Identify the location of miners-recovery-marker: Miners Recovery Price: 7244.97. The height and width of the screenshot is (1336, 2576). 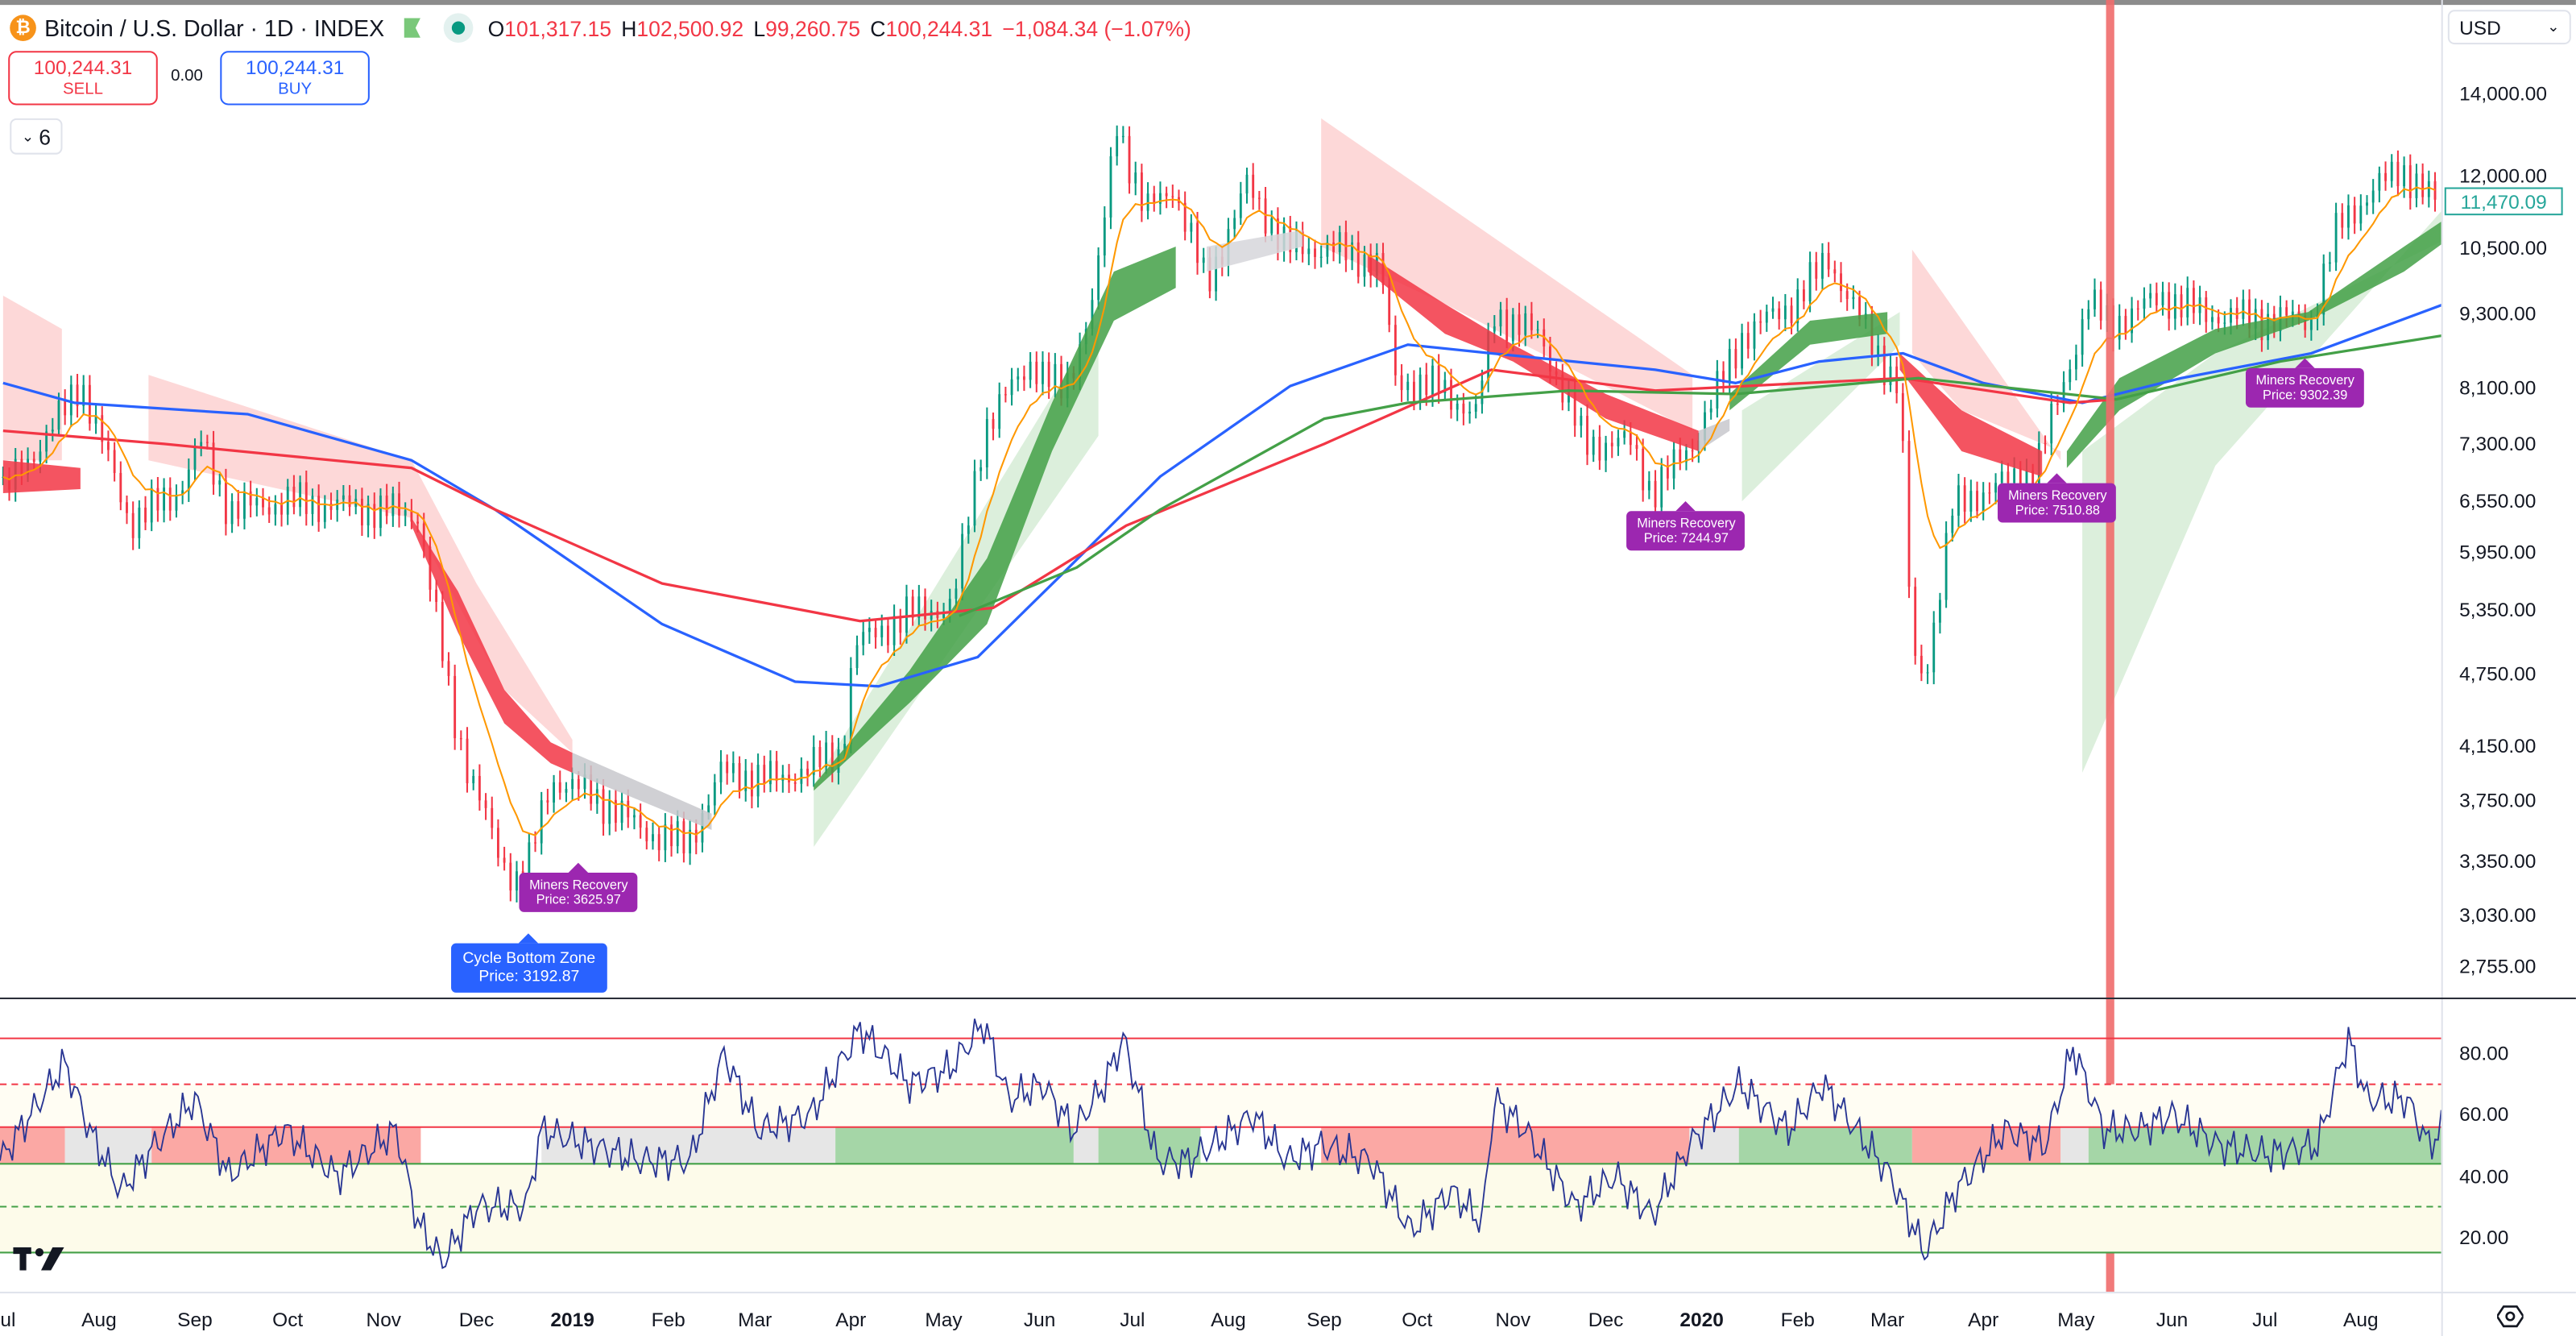
(1686, 526).